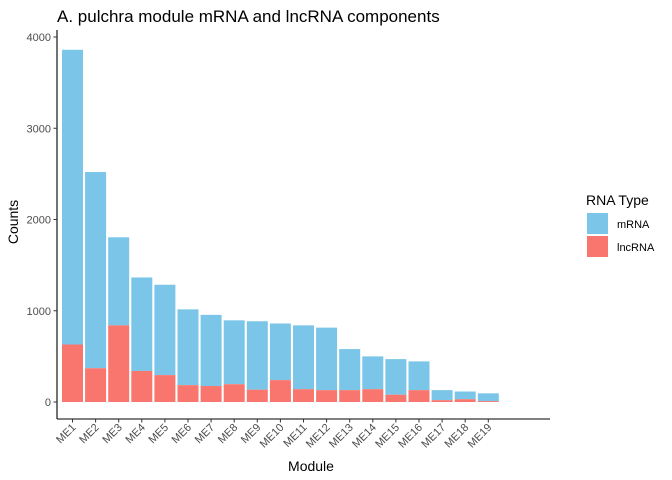  Describe the element at coordinates (142, 324) in the screenshot. I see `bar-mrna-ME4` at that location.